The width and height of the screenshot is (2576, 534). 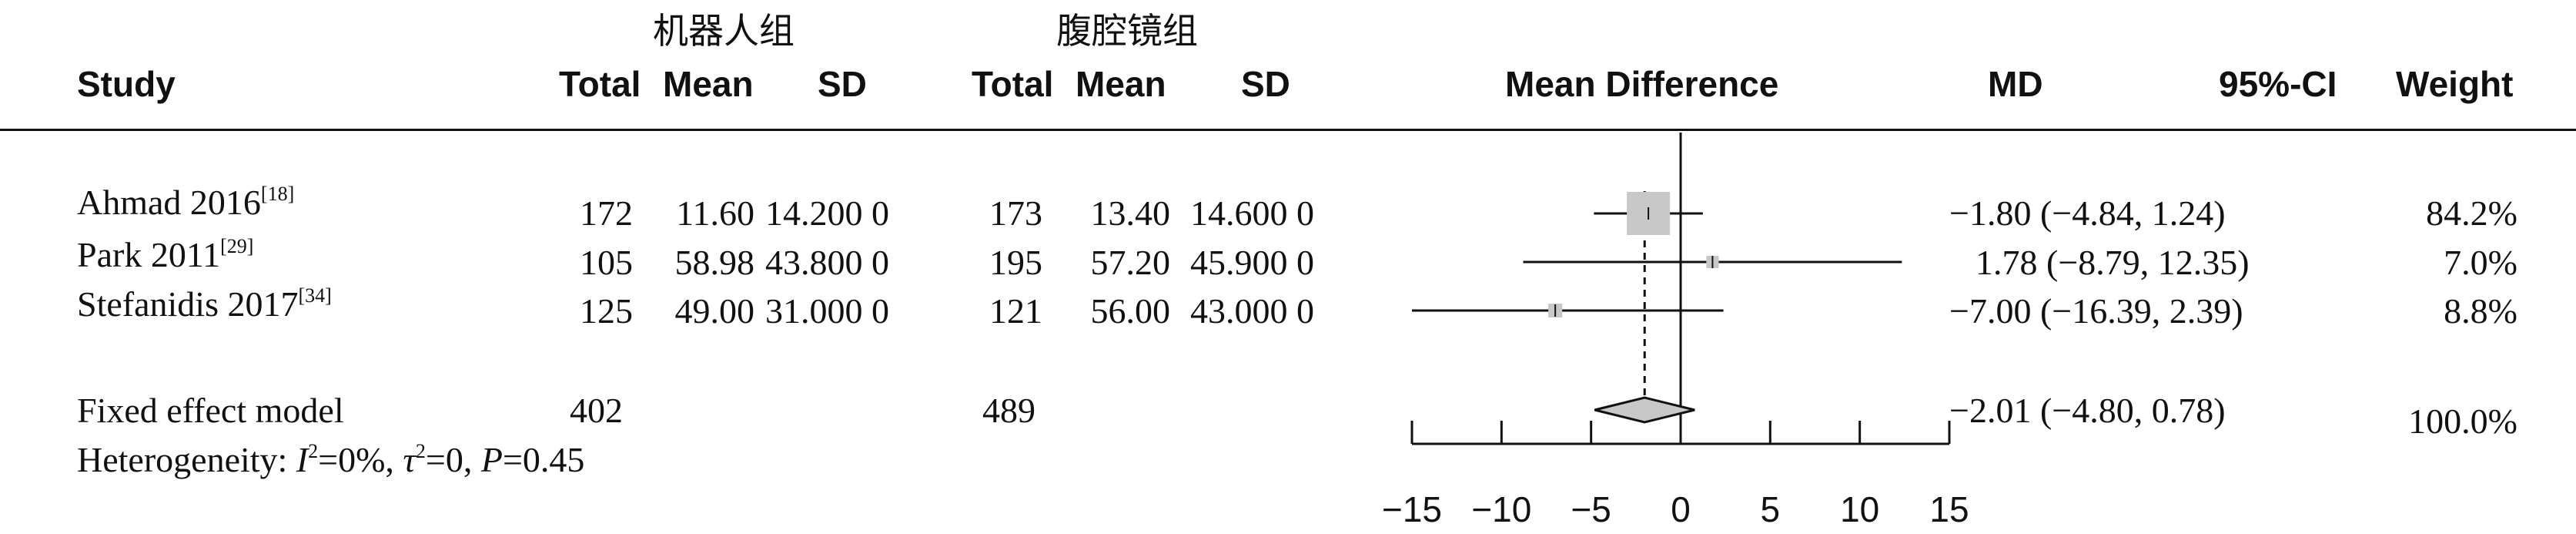 What do you see at coordinates (1130, 213) in the screenshot?
I see `study-mean-laparoscopy: 13.40` at bounding box center [1130, 213].